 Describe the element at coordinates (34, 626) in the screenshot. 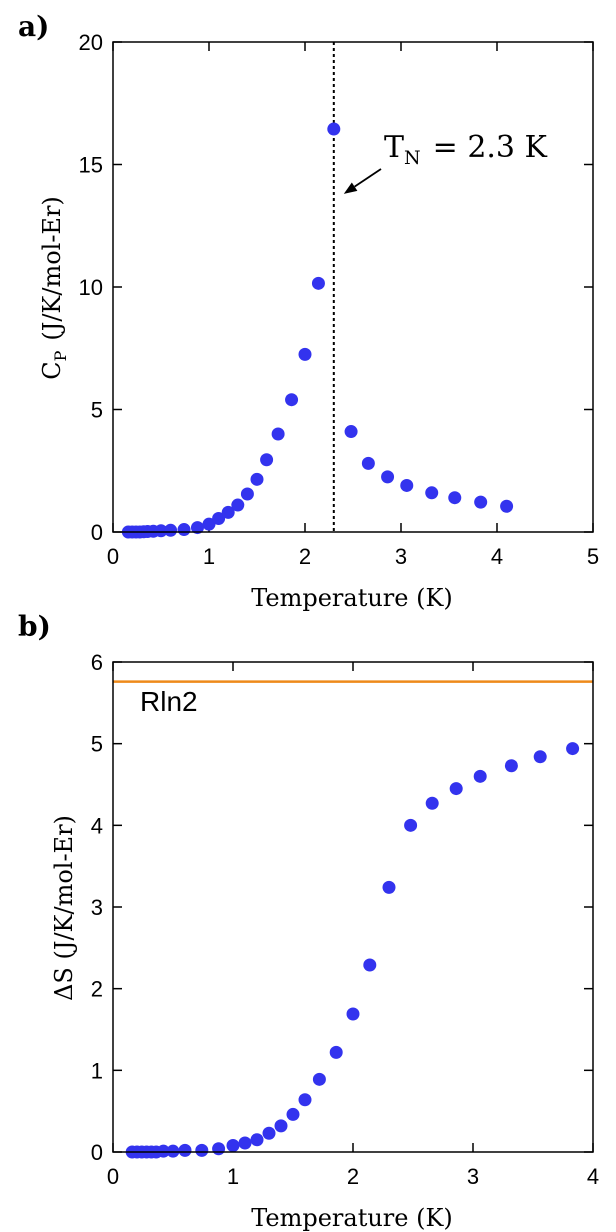

I see `panel-b-label: b)` at that location.